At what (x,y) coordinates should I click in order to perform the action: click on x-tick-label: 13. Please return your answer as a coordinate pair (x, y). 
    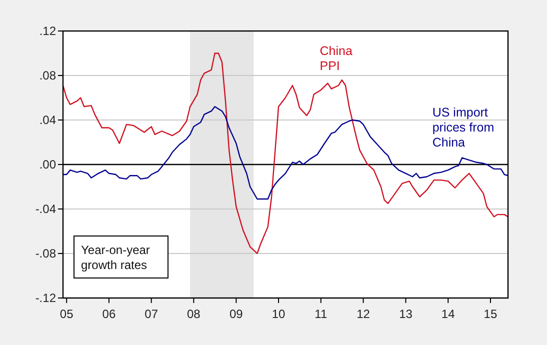
    Looking at the image, I should click on (406, 314).